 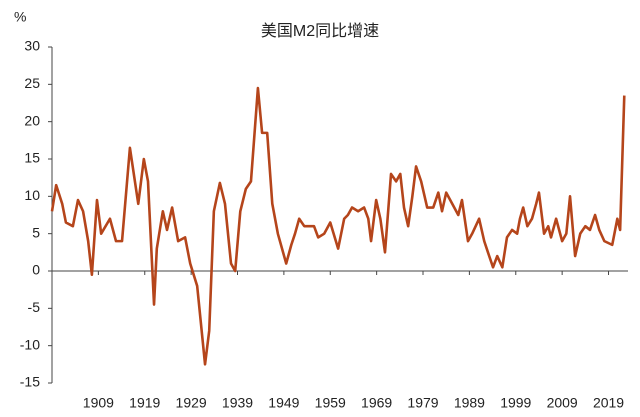 What do you see at coordinates (36, 270) in the screenshot?
I see `y-tick-label: 0` at bounding box center [36, 270].